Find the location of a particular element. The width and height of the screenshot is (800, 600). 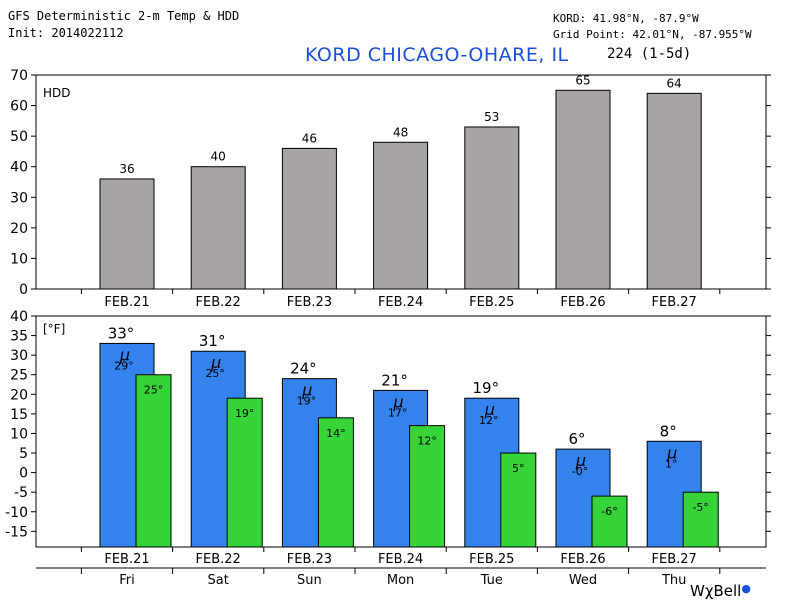

max-temp-label: 21° is located at coordinates (394, 380).